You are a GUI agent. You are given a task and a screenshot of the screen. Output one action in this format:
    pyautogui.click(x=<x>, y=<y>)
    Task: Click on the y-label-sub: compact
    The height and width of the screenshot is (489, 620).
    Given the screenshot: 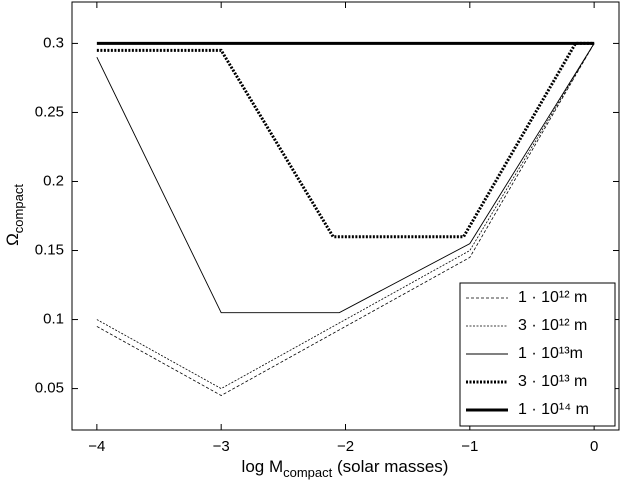 What is the action you would take?
    pyautogui.click(x=18, y=209)
    